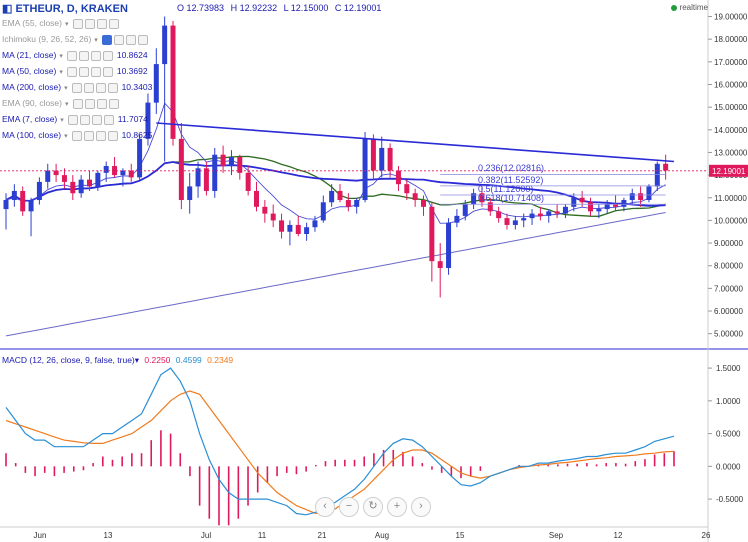 The height and width of the screenshot is (542, 748). Describe the element at coordinates (397, 507) in the screenshot. I see `zoom-in-icon: +` at that location.